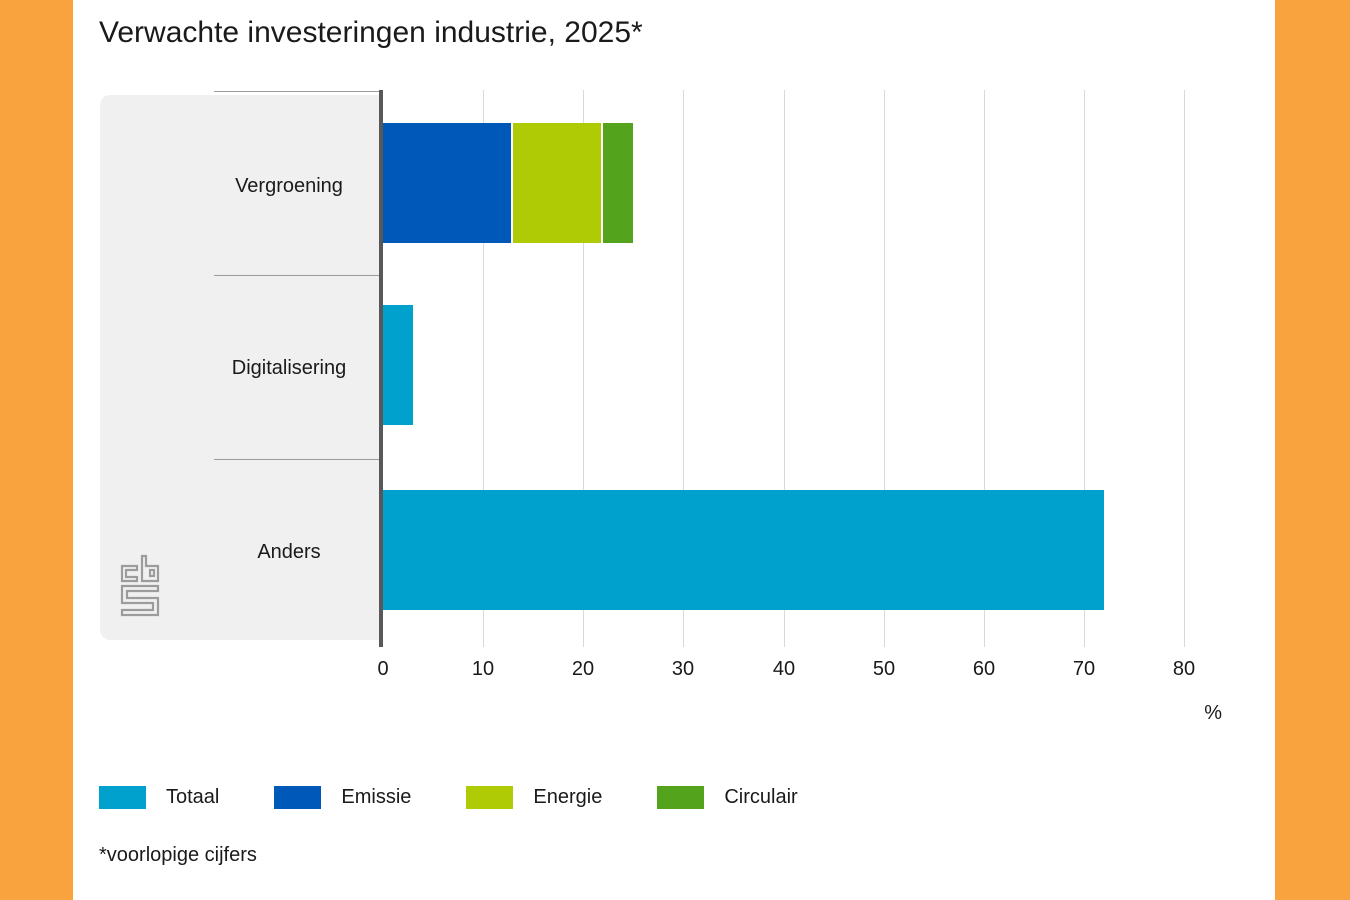 The height and width of the screenshot is (900, 1350). I want to click on x-tick-label-30: 30, so click(683, 669).